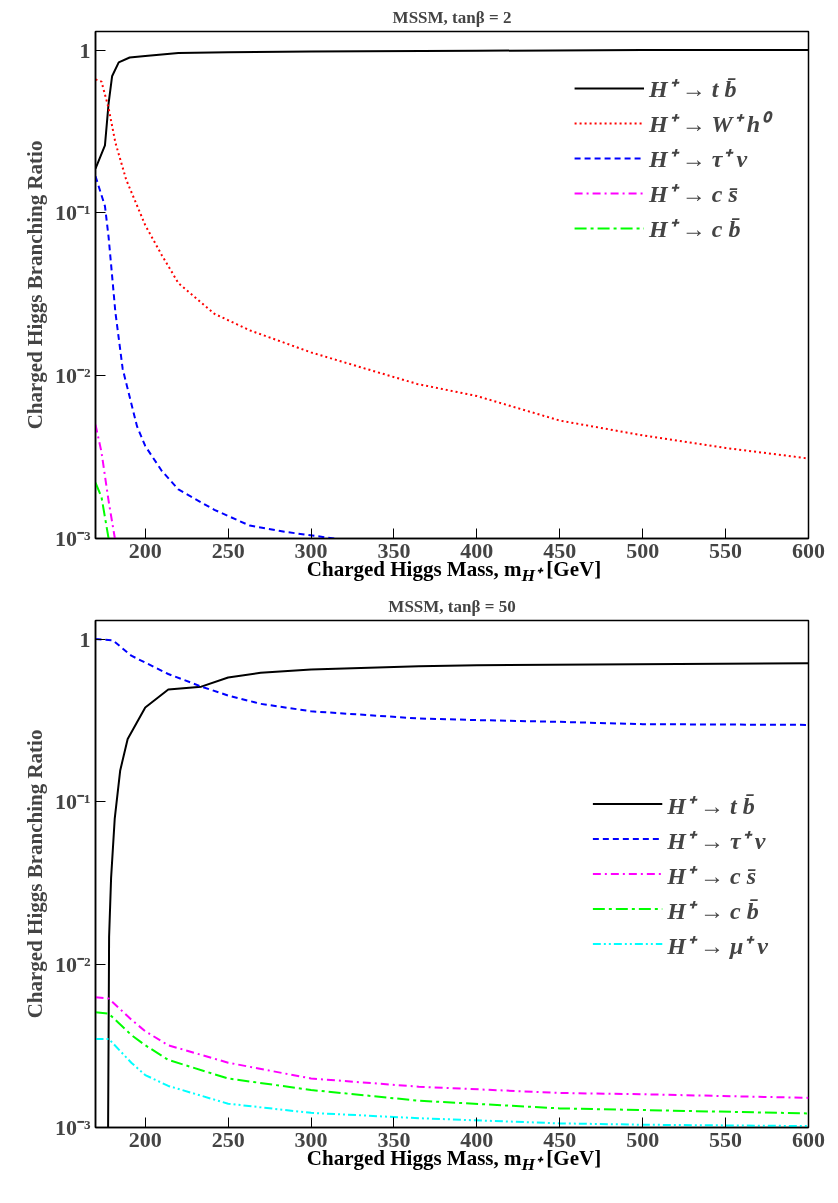  I want to click on chart-title: MSSM, tanβ = 2, so click(452, 17).